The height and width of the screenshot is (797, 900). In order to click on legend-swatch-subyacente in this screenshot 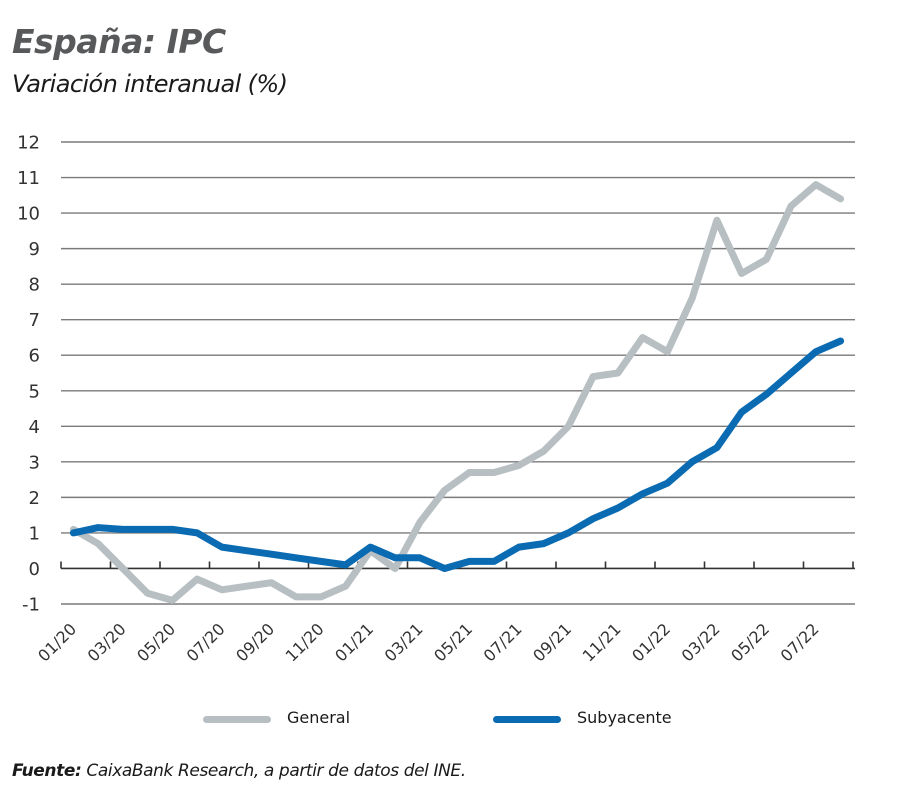, I will do `click(527, 719)`.